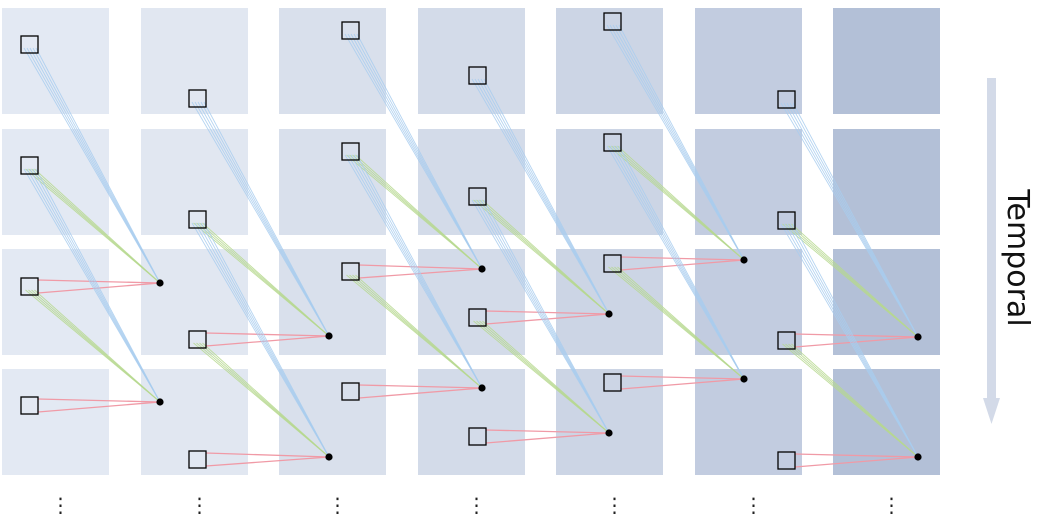 The height and width of the screenshot is (530, 1058). I want to click on temporal-axis: Temporal, so click(1009, 251).